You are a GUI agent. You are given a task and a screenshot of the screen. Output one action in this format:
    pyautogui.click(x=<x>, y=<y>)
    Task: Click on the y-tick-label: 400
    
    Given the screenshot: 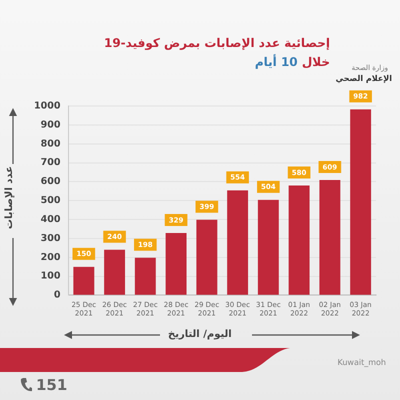 What is the action you would take?
    pyautogui.click(x=50, y=219)
    